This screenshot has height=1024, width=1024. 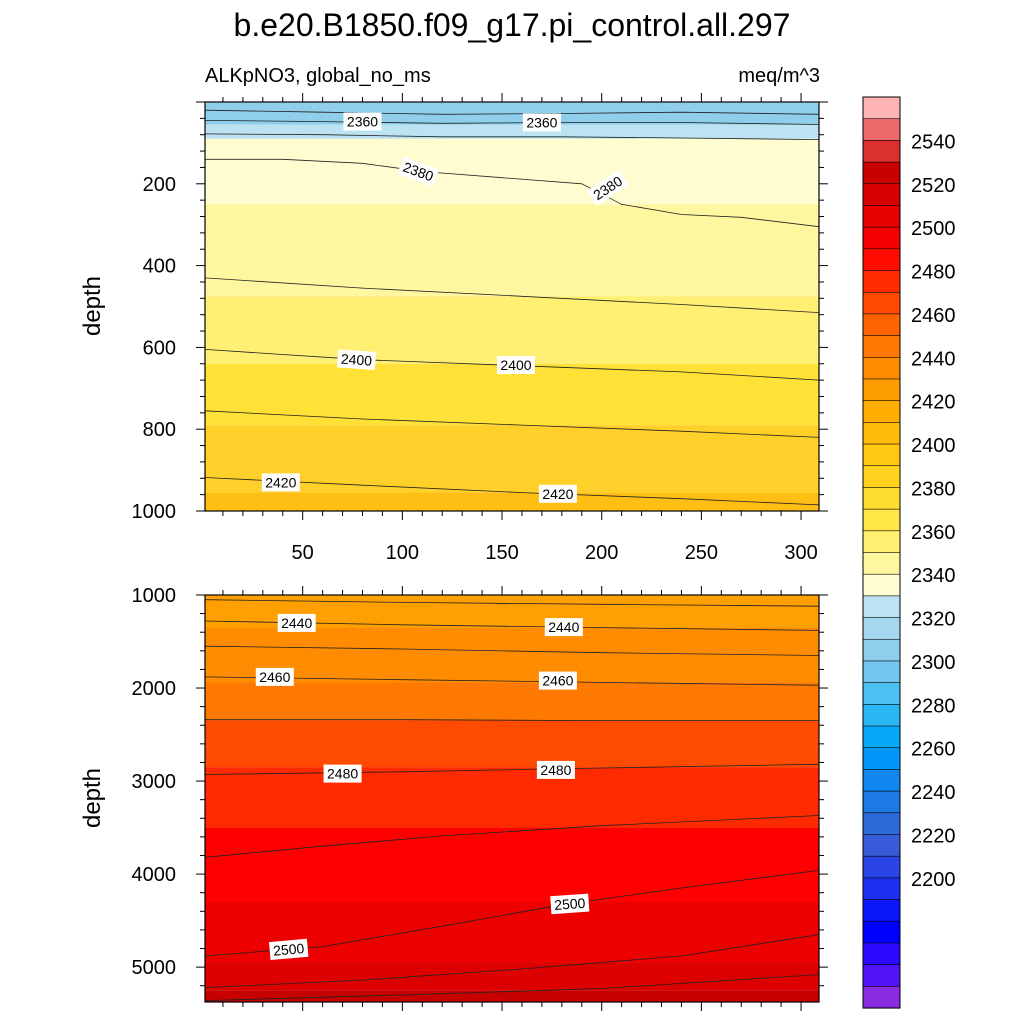 What do you see at coordinates (933, 186) in the screenshot?
I see `colorbar-label: 2520` at bounding box center [933, 186].